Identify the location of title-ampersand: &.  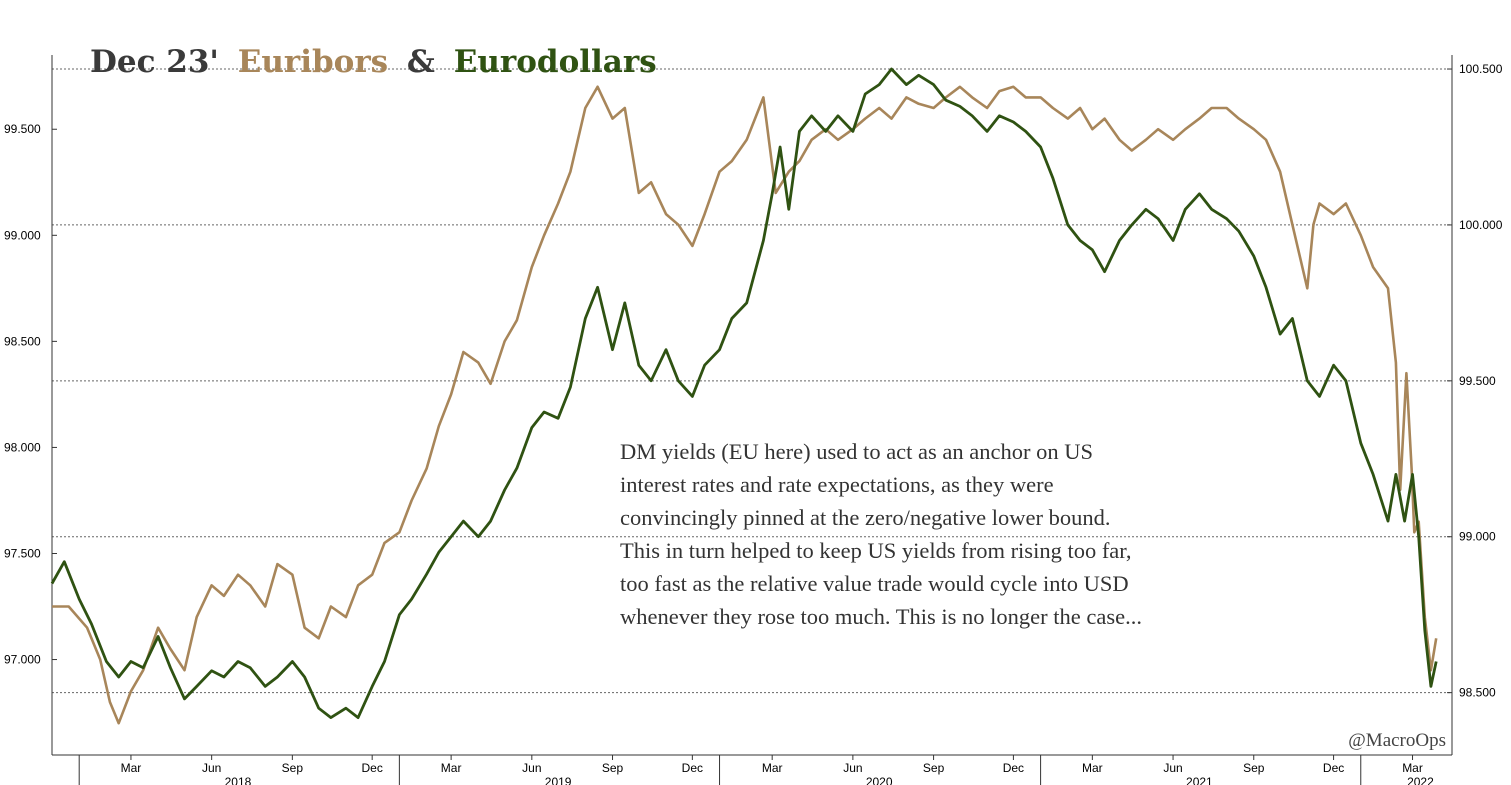
(421, 62).